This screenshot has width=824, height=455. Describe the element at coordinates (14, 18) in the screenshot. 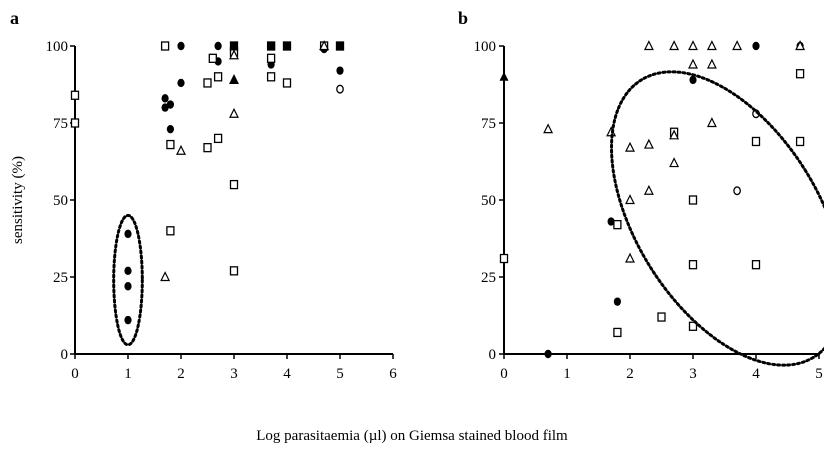

I see `panel-label: a` at that location.